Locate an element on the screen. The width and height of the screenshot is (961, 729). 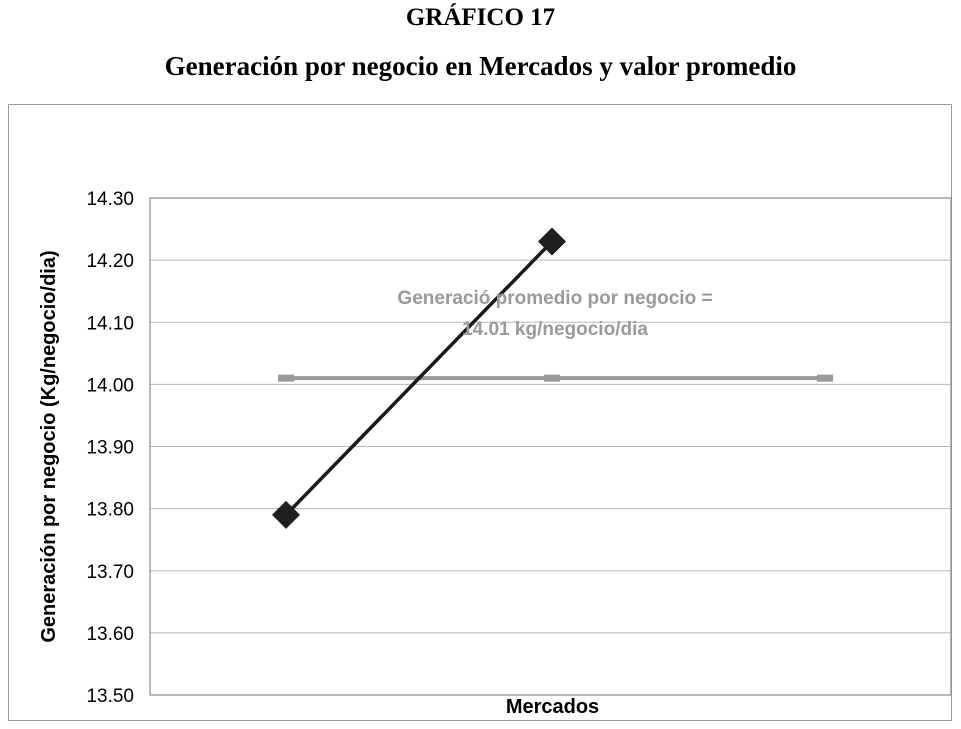
y-tick-label: 13.70 is located at coordinates (110, 572).